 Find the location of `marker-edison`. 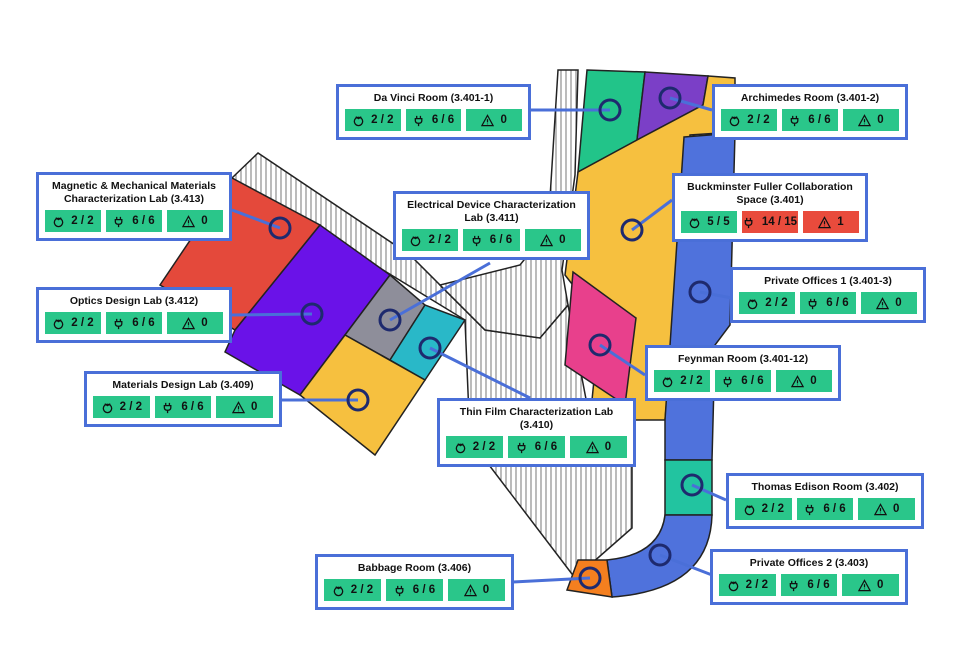

marker-edison is located at coordinates (692, 485).